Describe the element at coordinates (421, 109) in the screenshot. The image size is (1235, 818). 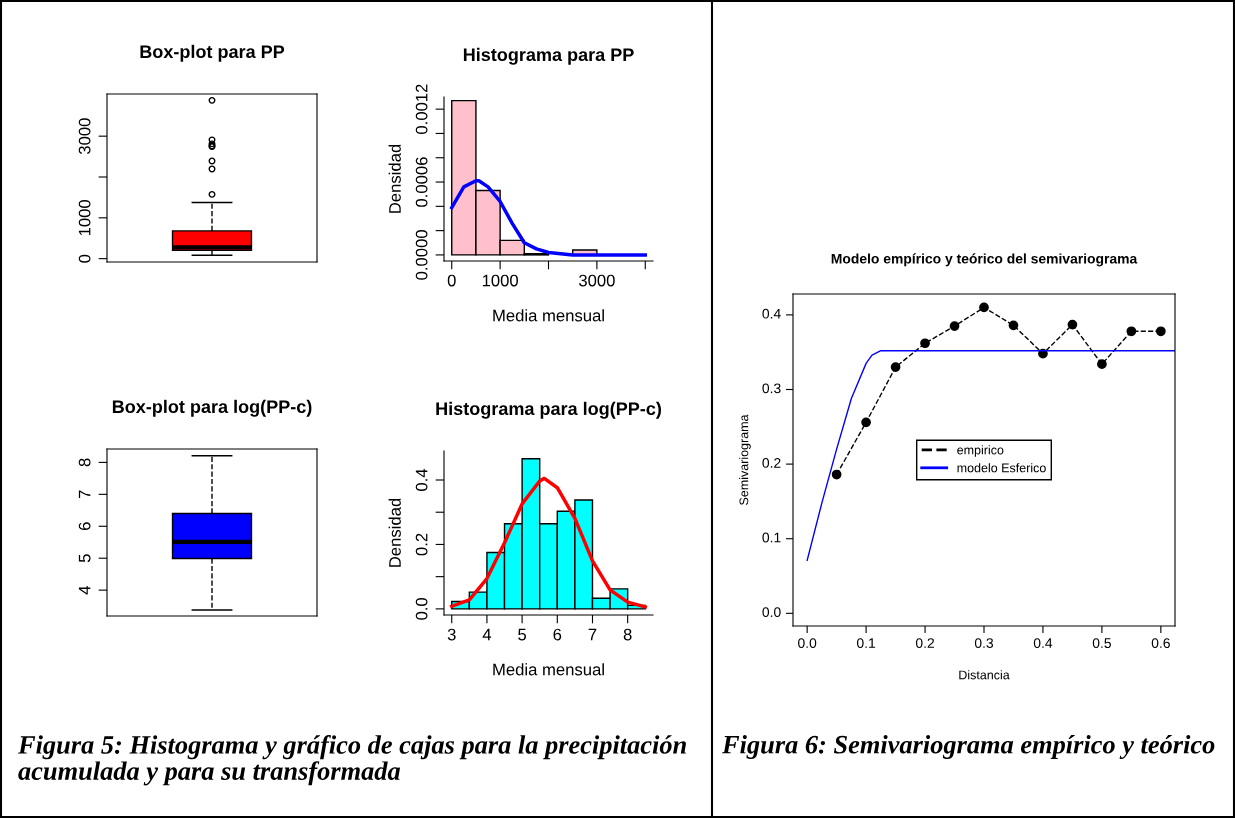
I see `y-tick-label: 0.0012` at that location.